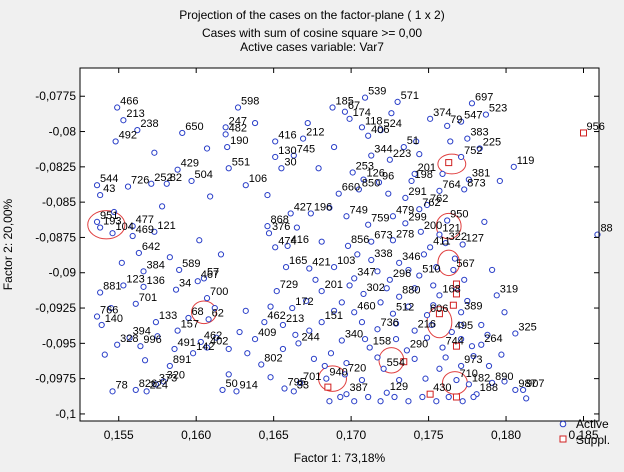  I want to click on point-label: 701, so click(148, 298).